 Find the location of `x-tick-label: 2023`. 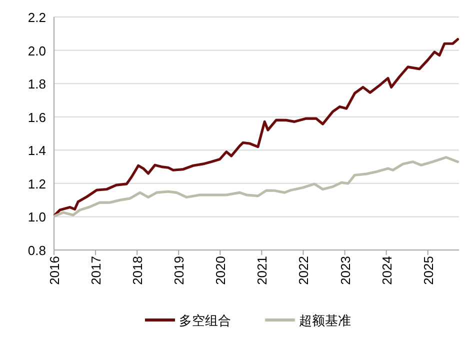

x-tick-label: 2023 is located at coordinates (345, 270).